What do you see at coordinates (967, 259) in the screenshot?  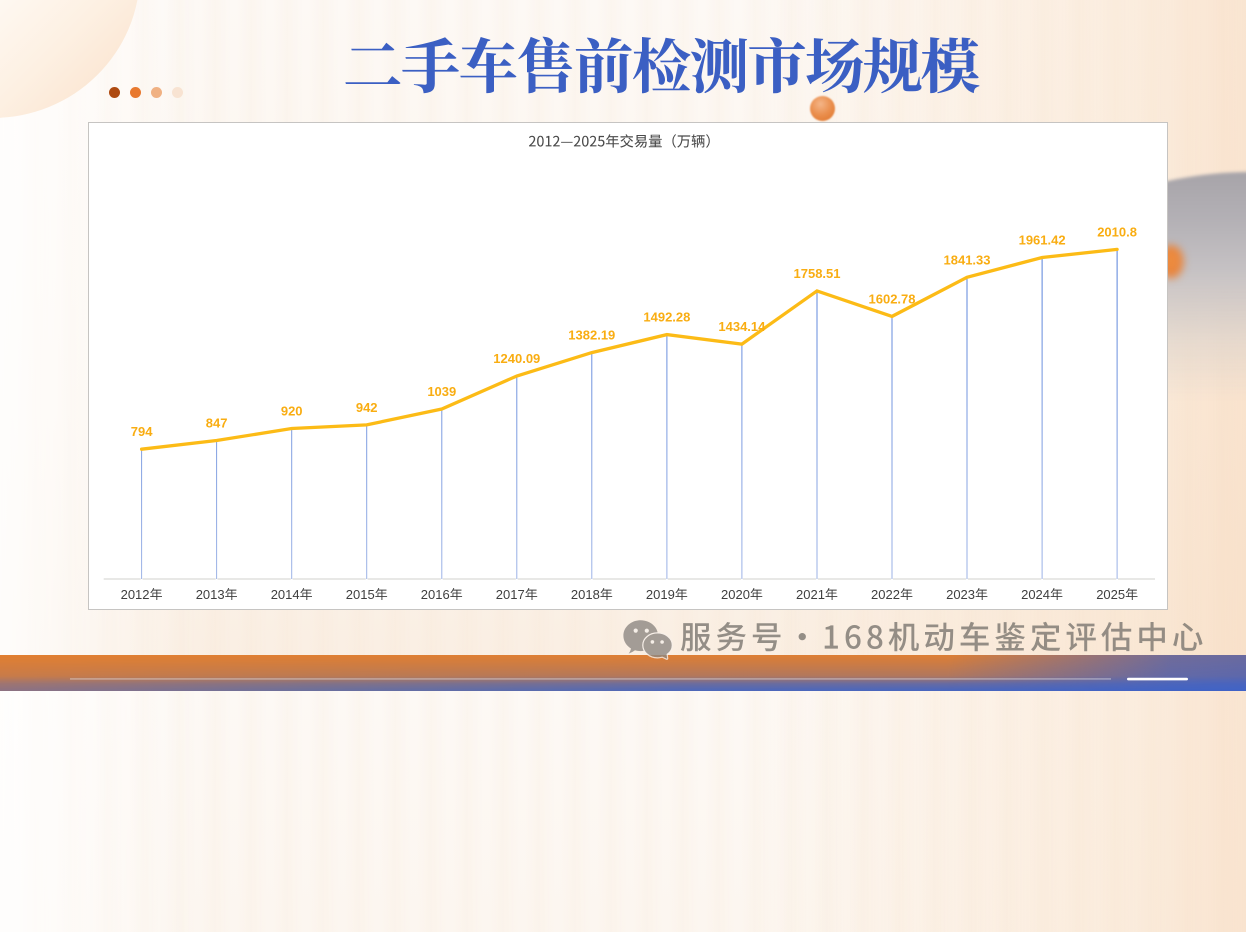 I see `svg-text: 1841.33` at bounding box center [967, 259].